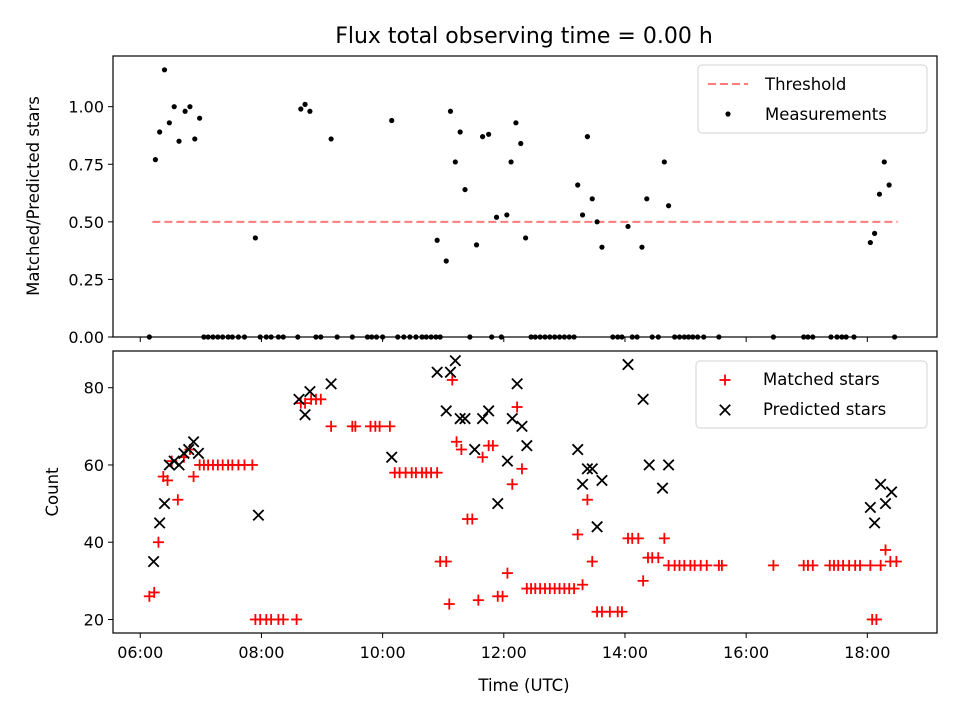 The height and width of the screenshot is (724, 960). I want to click on legend-measurements-swatch, so click(728, 114).